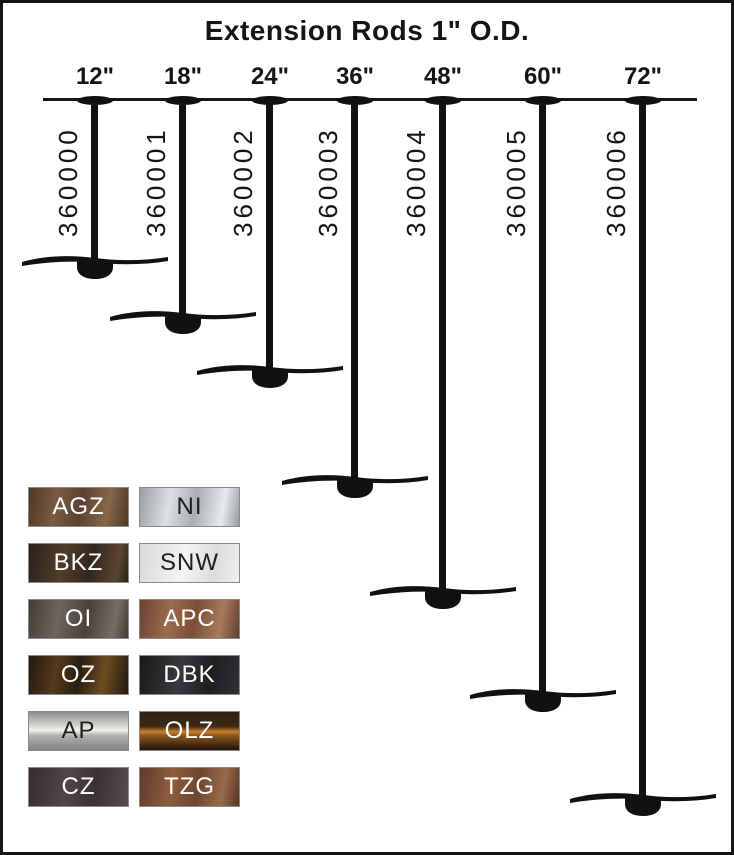 The width and height of the screenshot is (734, 855). Describe the element at coordinates (78, 507) in the screenshot. I see `finish-swatch-agz: AGZ` at that location.